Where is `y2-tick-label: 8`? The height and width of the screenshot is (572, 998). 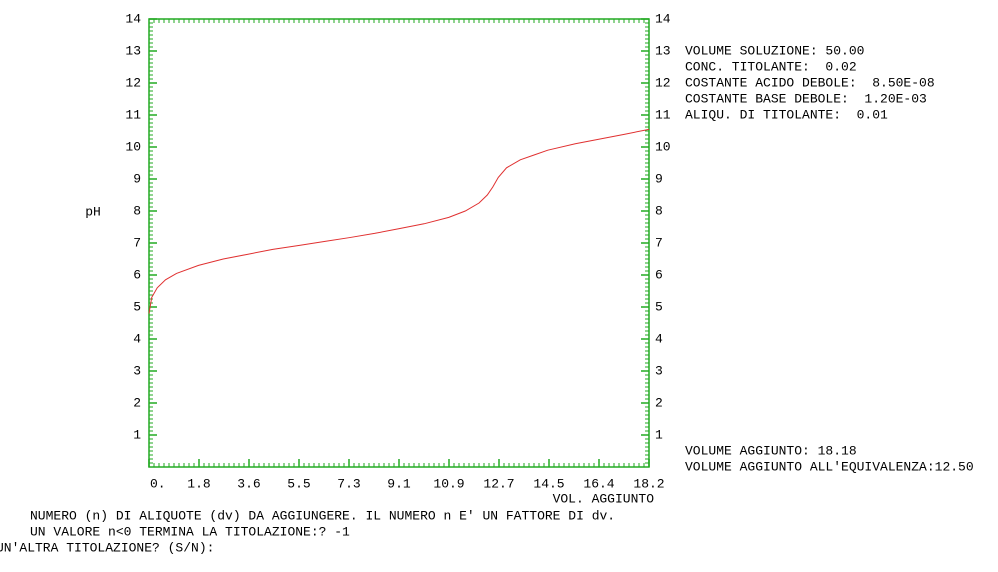 y2-tick-label: 8 is located at coordinates (659, 210).